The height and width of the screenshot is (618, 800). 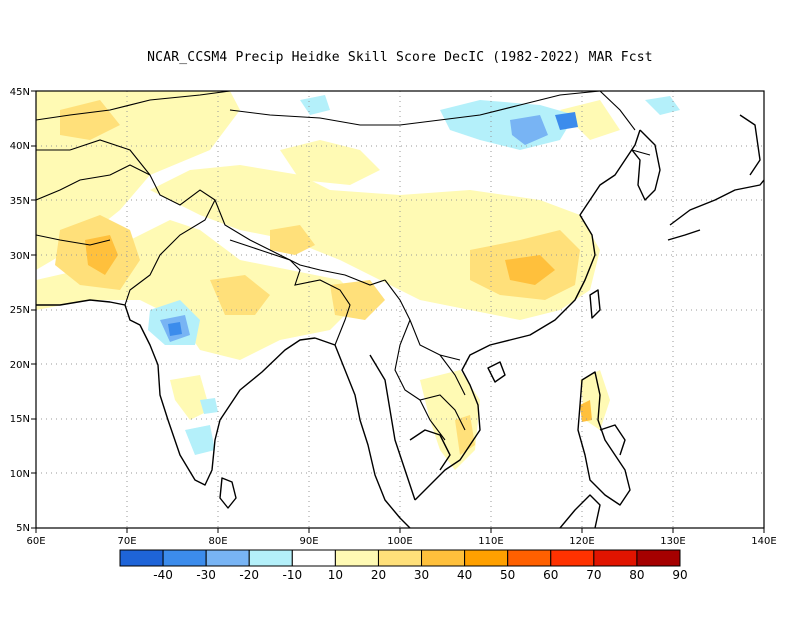 I want to click on colorbar-label: 20, so click(x=378, y=575).